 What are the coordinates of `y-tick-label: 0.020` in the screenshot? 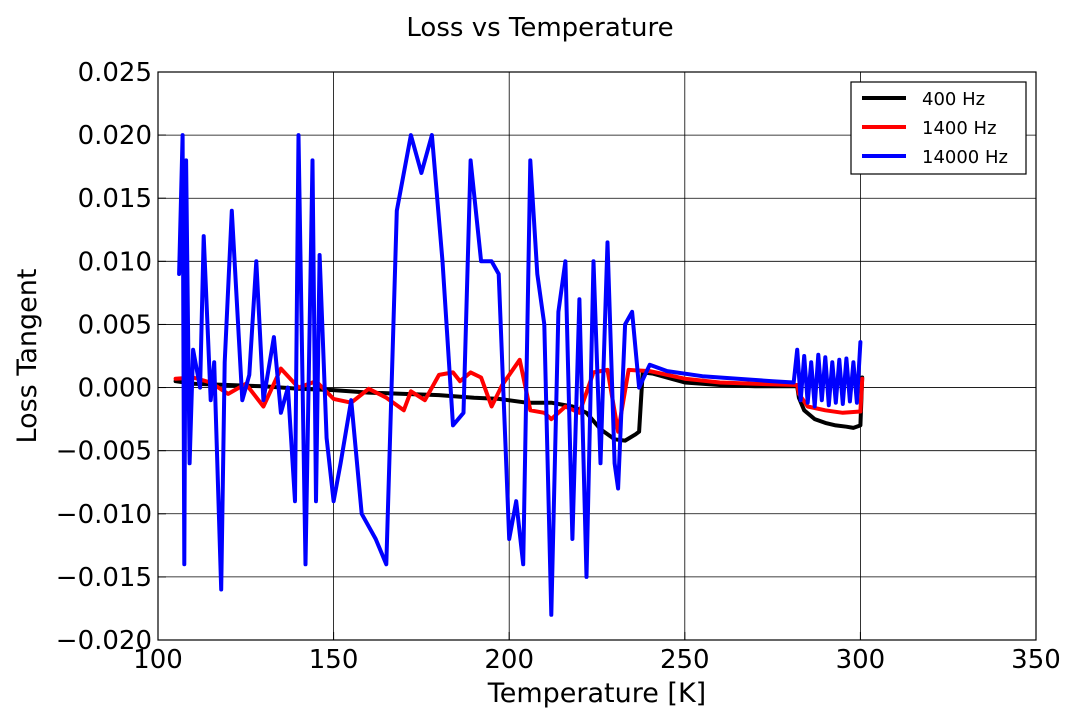 It's located at (115, 136).